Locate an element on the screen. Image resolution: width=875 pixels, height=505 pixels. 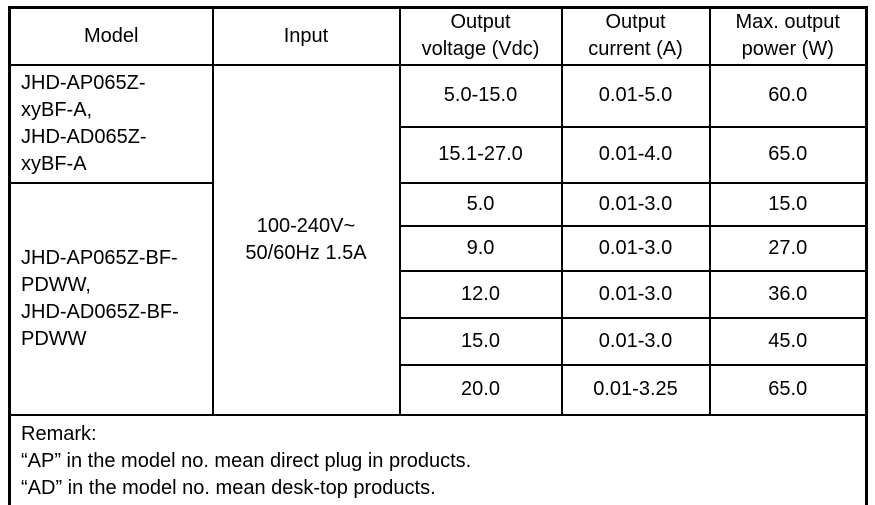
table-row: 15.0 0.01-3.0 45.0 is located at coordinates (439, 341).